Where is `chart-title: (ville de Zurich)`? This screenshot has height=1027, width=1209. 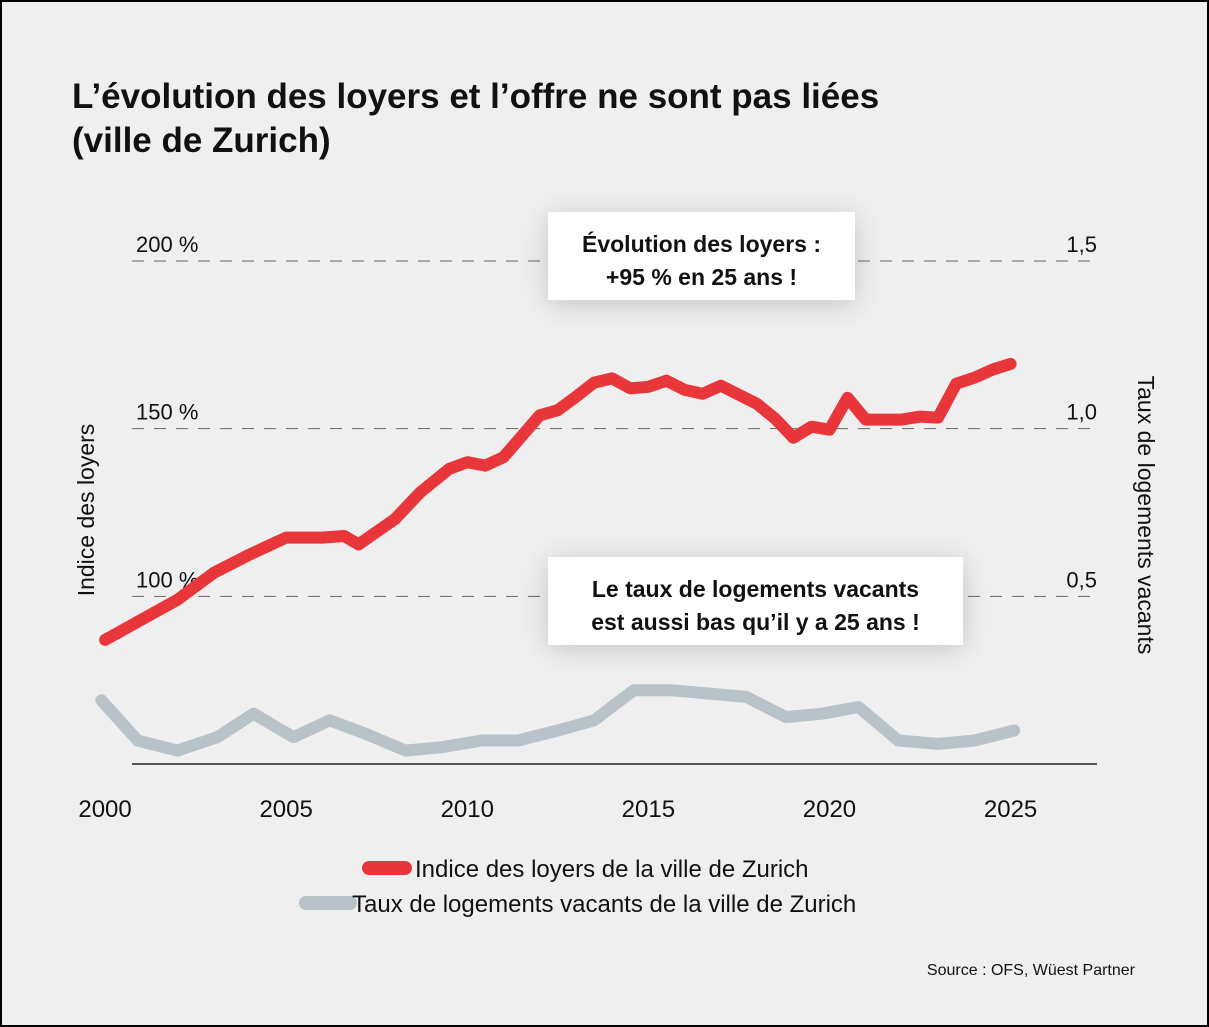
chart-title: (ville de Zurich) is located at coordinates (201, 140).